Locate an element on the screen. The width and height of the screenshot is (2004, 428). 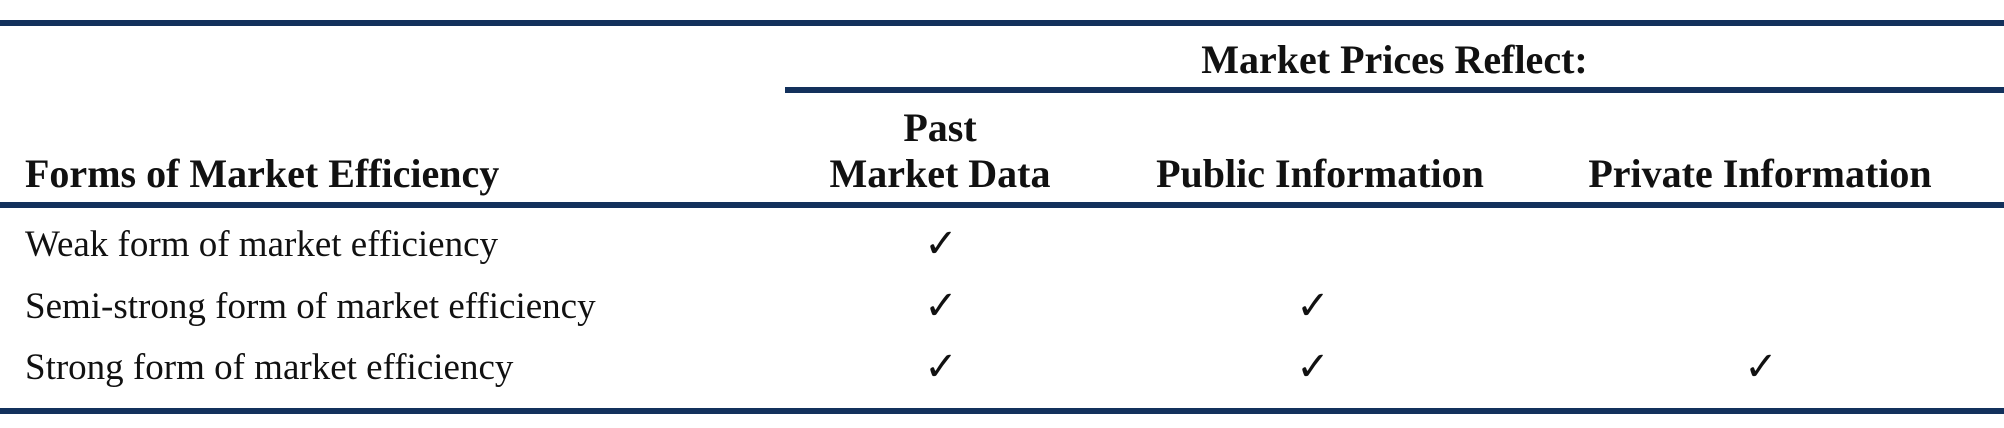
column-header-public-information: Public Information is located at coordinates (1320, 173).